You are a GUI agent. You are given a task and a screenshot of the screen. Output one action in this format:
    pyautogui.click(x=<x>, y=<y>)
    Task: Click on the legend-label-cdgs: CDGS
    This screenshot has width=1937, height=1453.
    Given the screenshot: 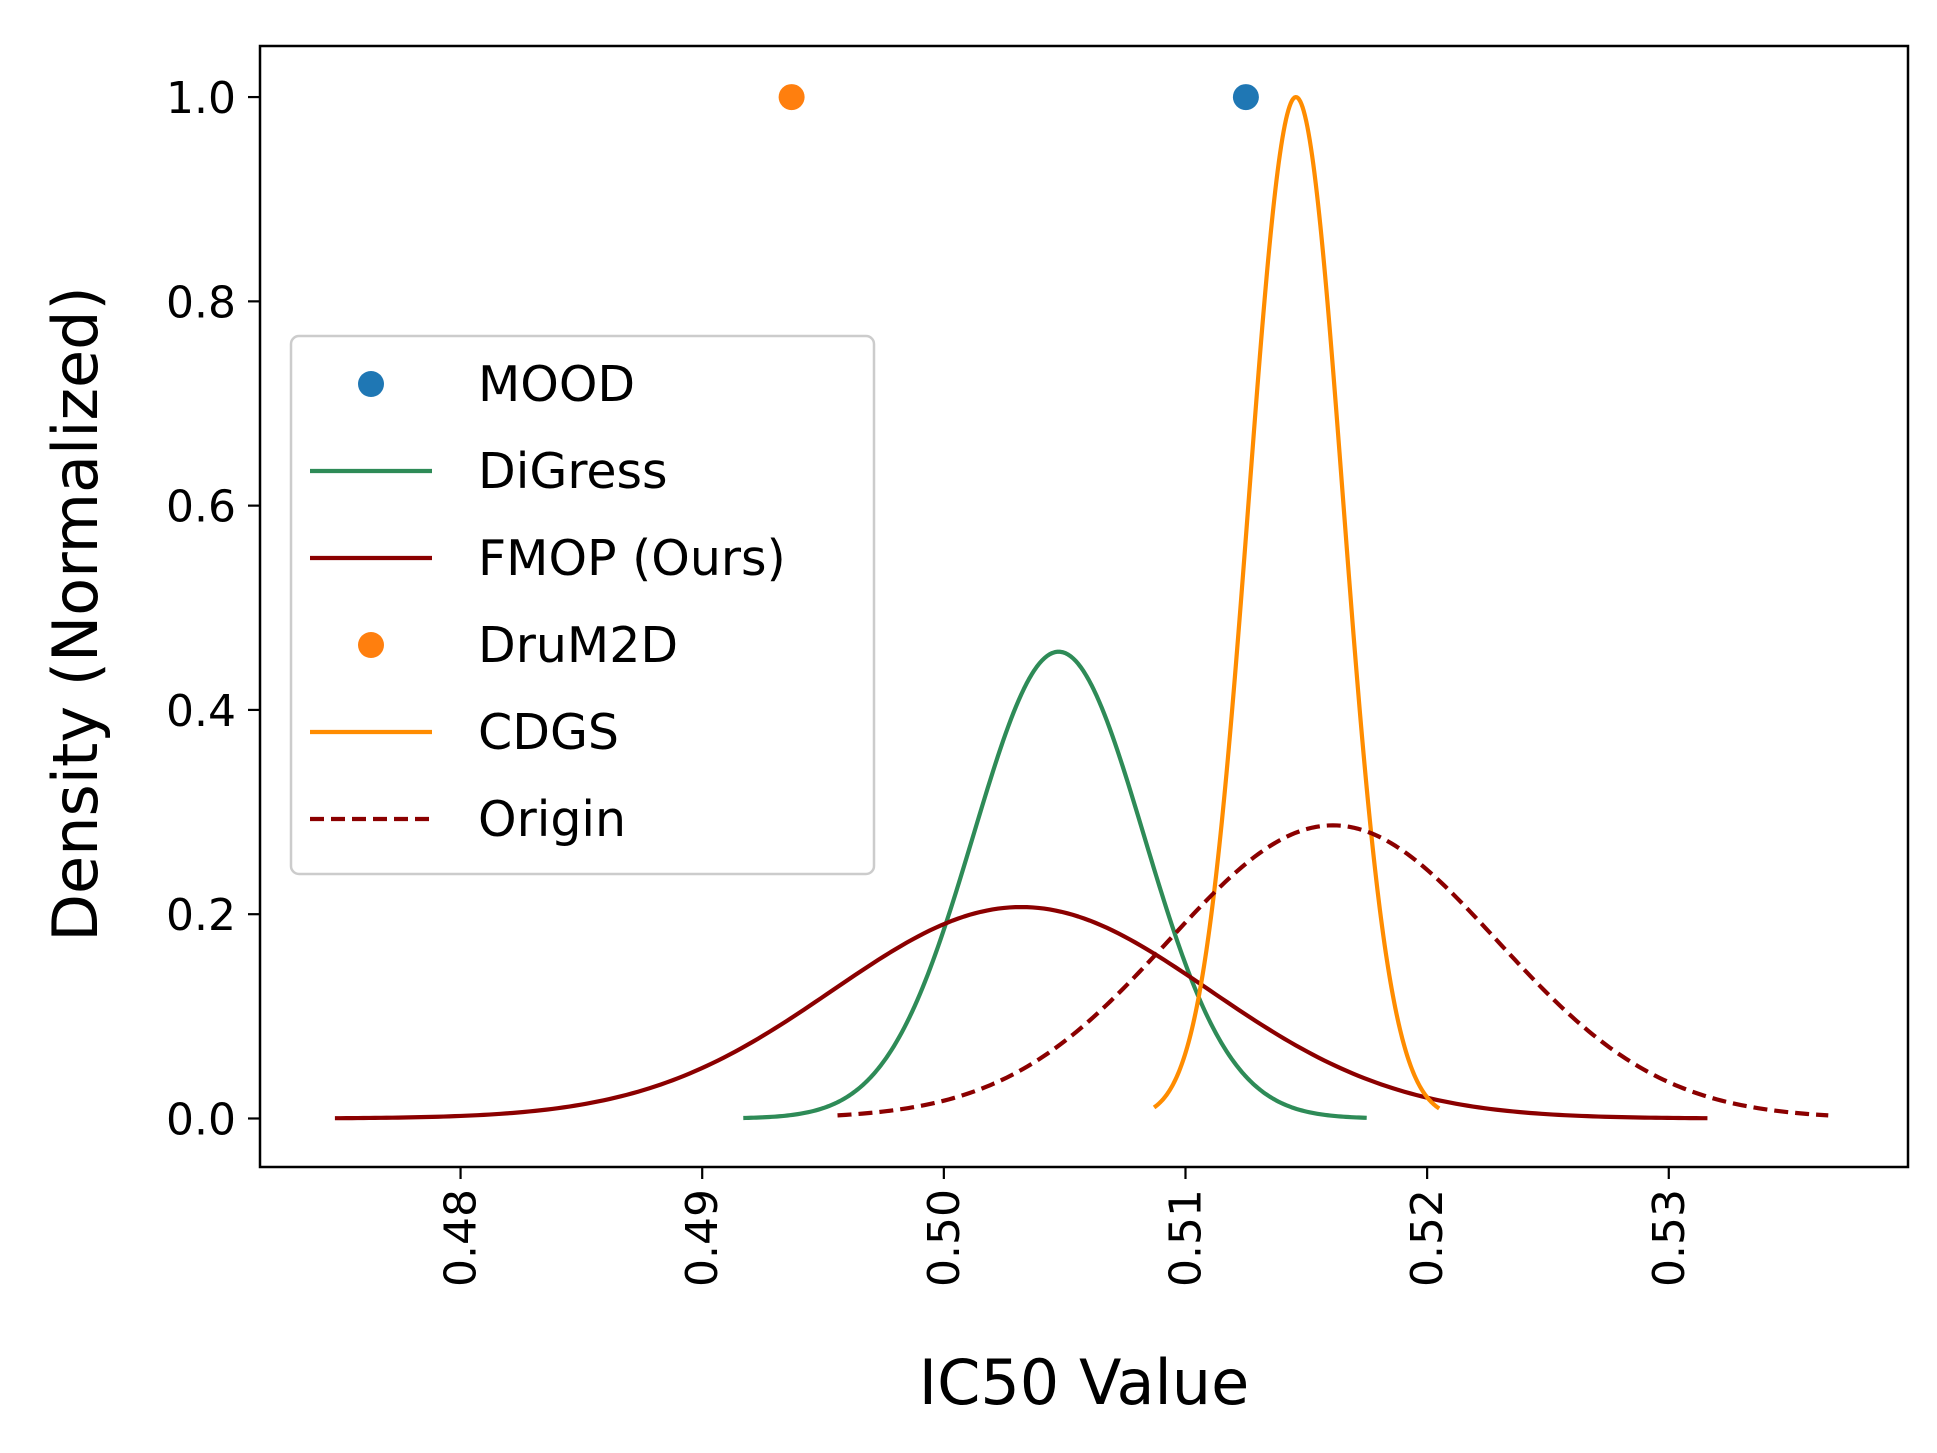 What is the action you would take?
    pyautogui.click(x=548, y=732)
    